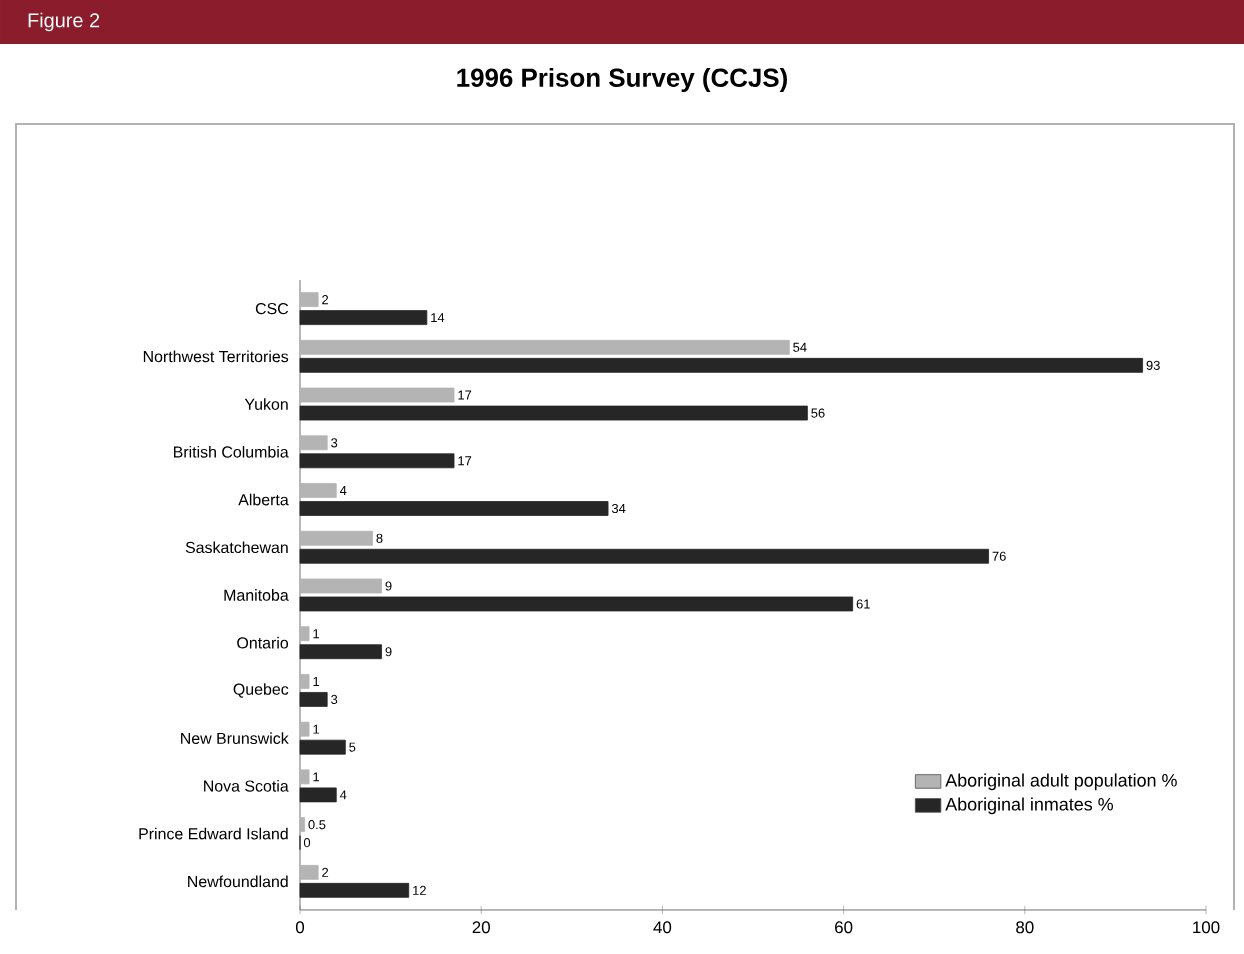 The height and width of the screenshot is (954, 1244). I want to click on legend-label: Aboriginal inmates %, so click(1029, 806).